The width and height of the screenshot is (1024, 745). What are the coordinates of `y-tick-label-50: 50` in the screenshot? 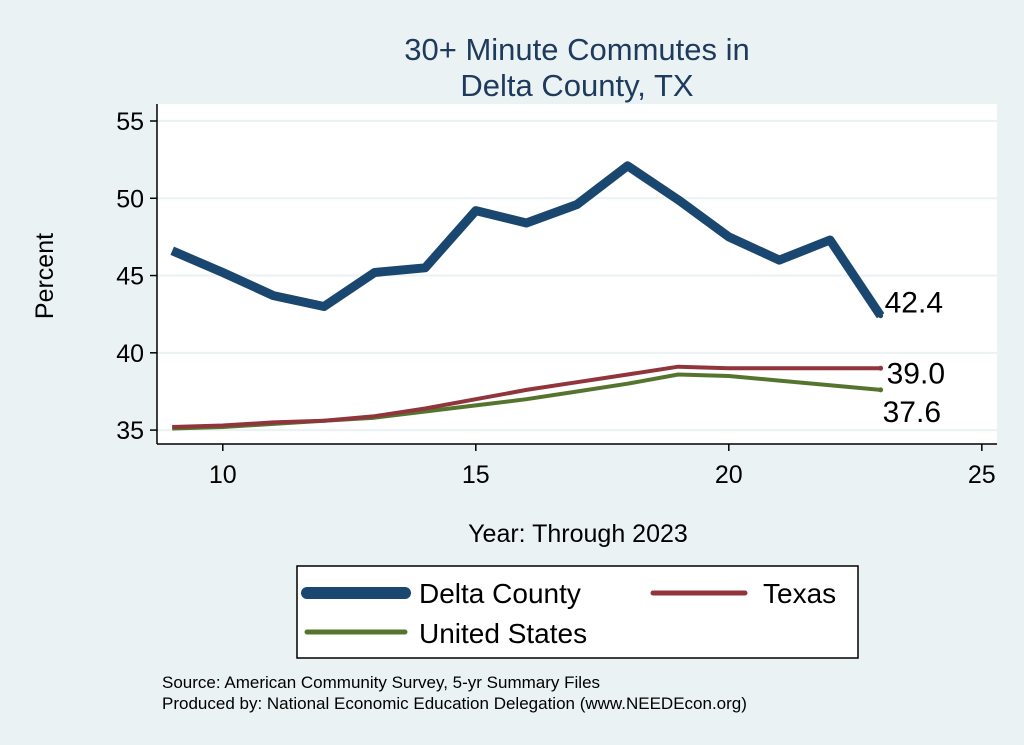 It's located at (130, 199).